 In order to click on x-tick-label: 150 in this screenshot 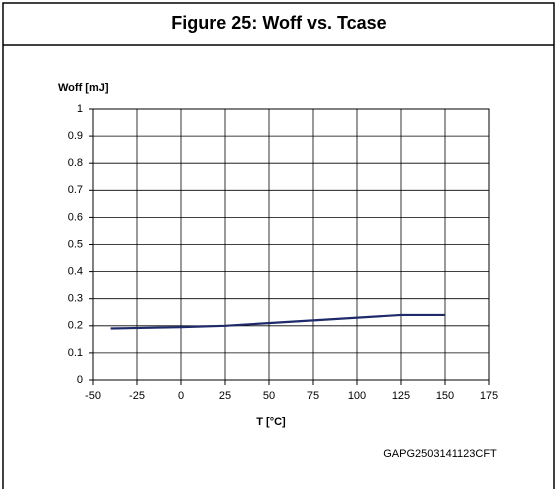, I will do `click(445, 396)`.